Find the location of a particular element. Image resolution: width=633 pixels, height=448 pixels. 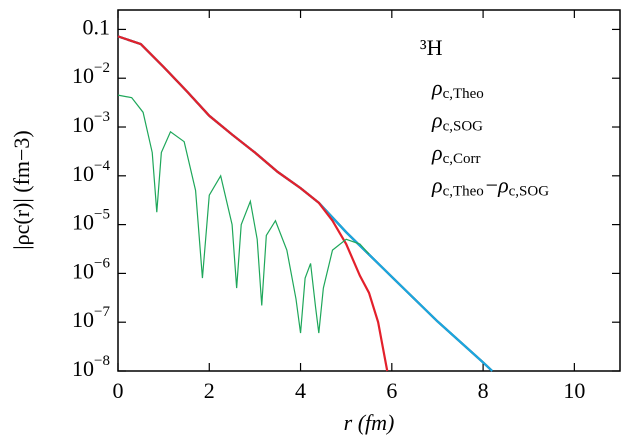

y-tick-label: 10⁻⁸ is located at coordinates (91, 367).